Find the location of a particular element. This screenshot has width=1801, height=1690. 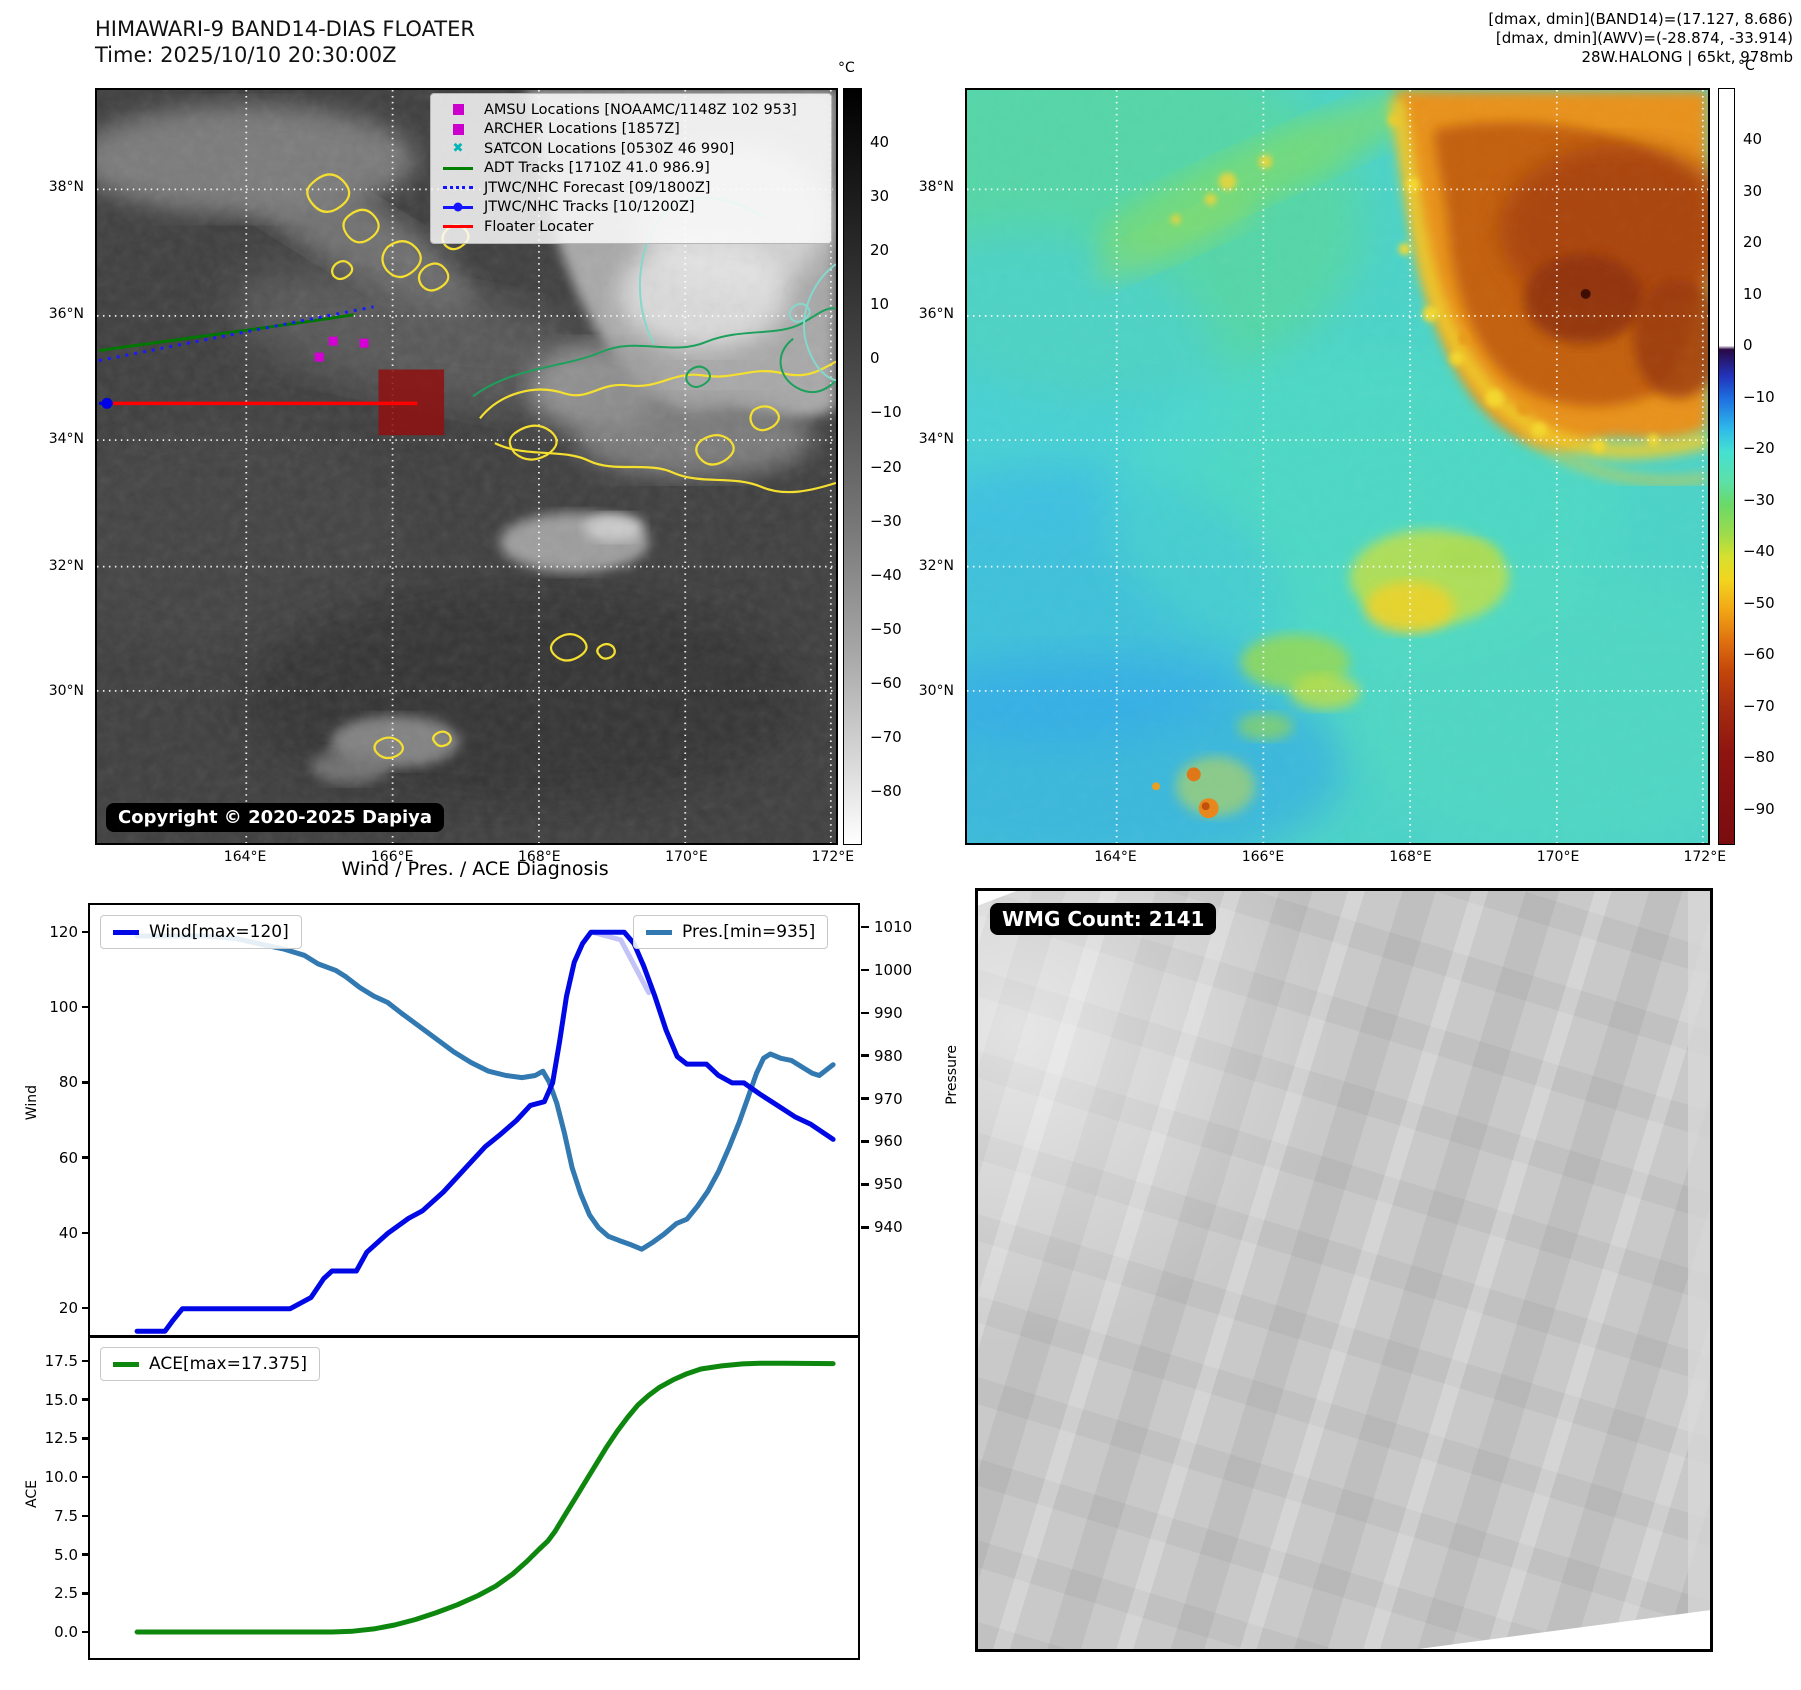

axis-tick-label: 100 is located at coordinates (63, 1007).